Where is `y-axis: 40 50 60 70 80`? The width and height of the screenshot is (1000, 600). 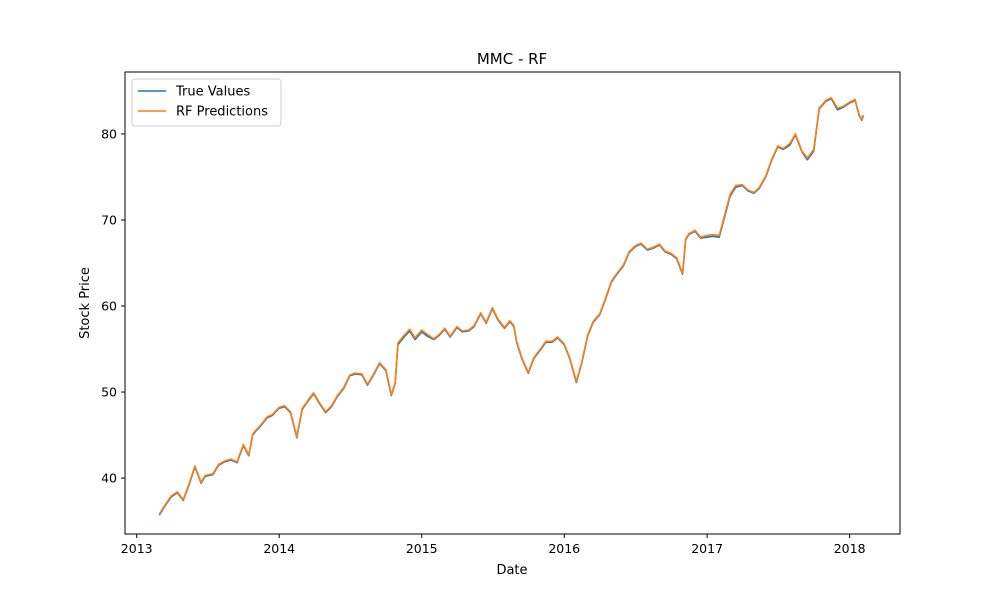
y-axis: 40 50 60 70 80 is located at coordinates (113, 306).